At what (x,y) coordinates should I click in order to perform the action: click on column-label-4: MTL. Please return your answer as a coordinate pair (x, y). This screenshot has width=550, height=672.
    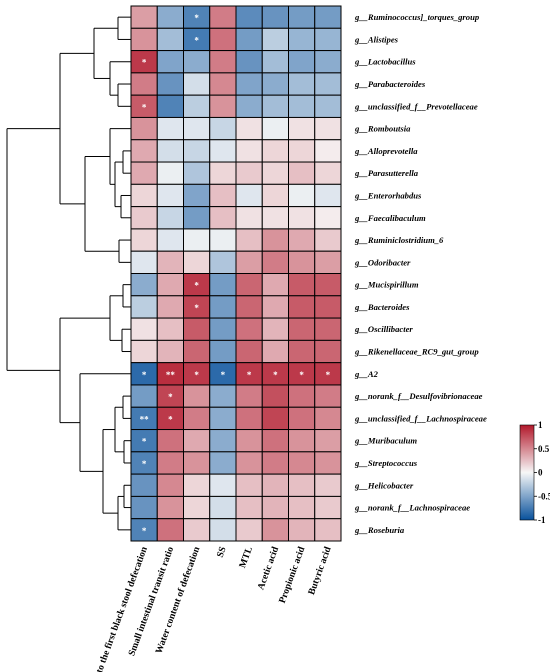
    Looking at the image, I should click on (246, 557).